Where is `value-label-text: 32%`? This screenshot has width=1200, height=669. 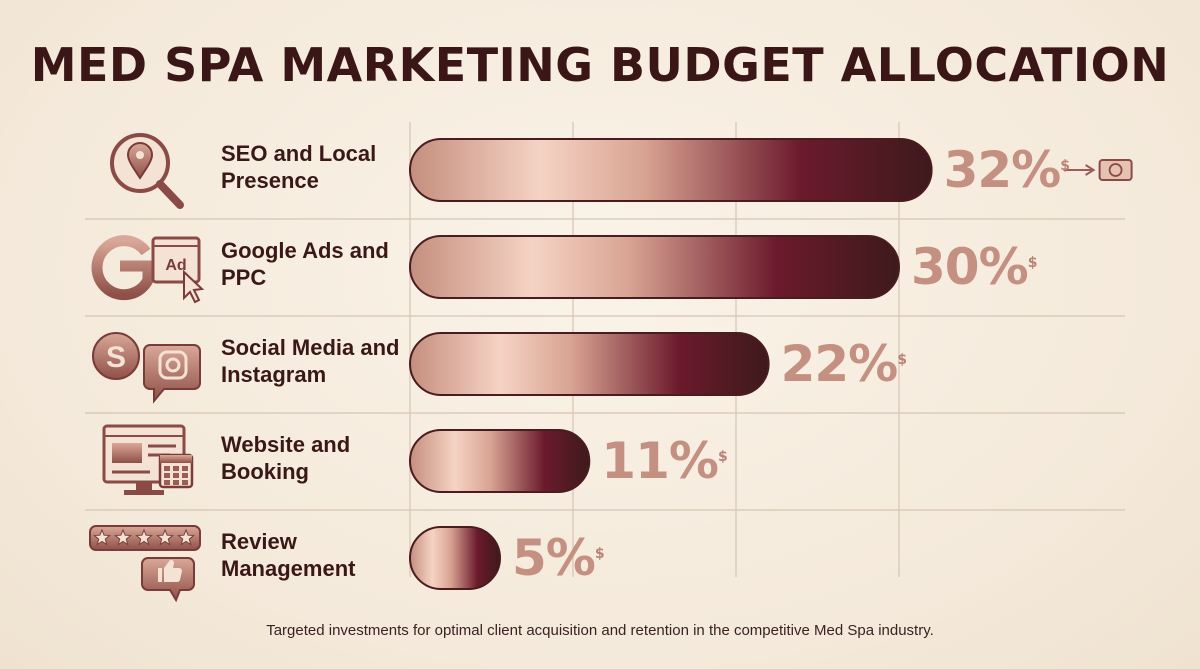
value-label-text: 32% is located at coordinates (1002, 170).